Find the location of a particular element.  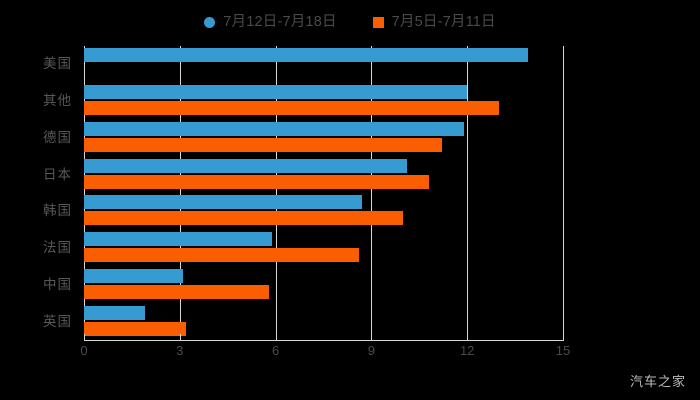

y-axis-category-label: 其他 is located at coordinates (57, 101).